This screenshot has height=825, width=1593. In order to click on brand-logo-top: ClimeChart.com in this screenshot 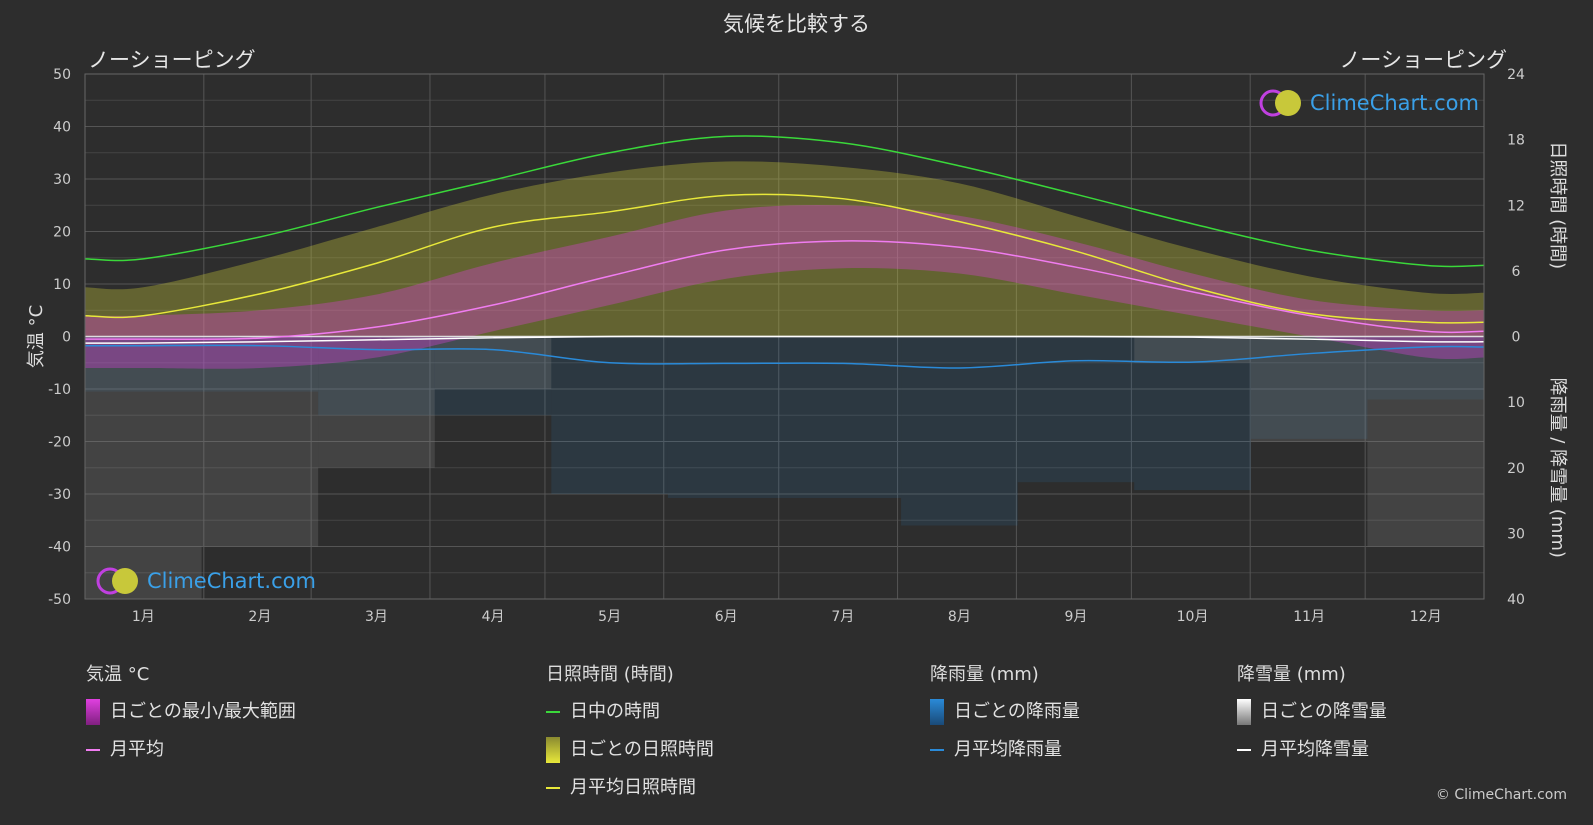, I will do `click(1368, 103)`.